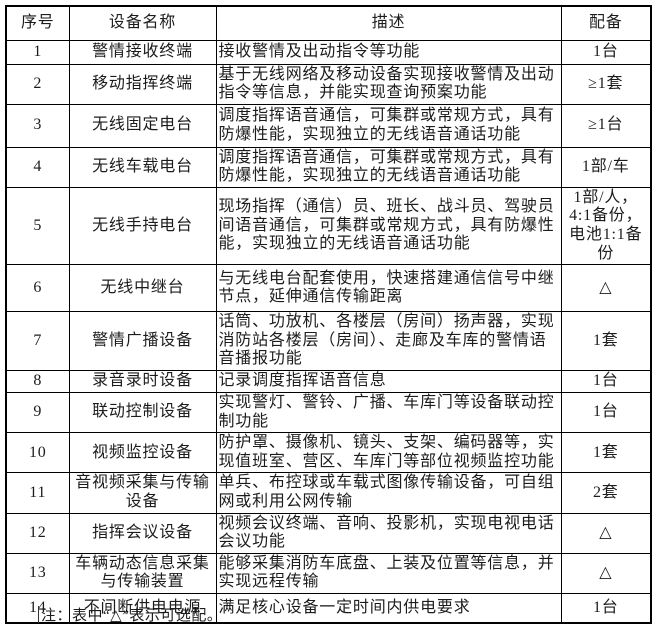  What do you see at coordinates (38, 614) in the screenshot?
I see `text-cursor` at bounding box center [38, 614].